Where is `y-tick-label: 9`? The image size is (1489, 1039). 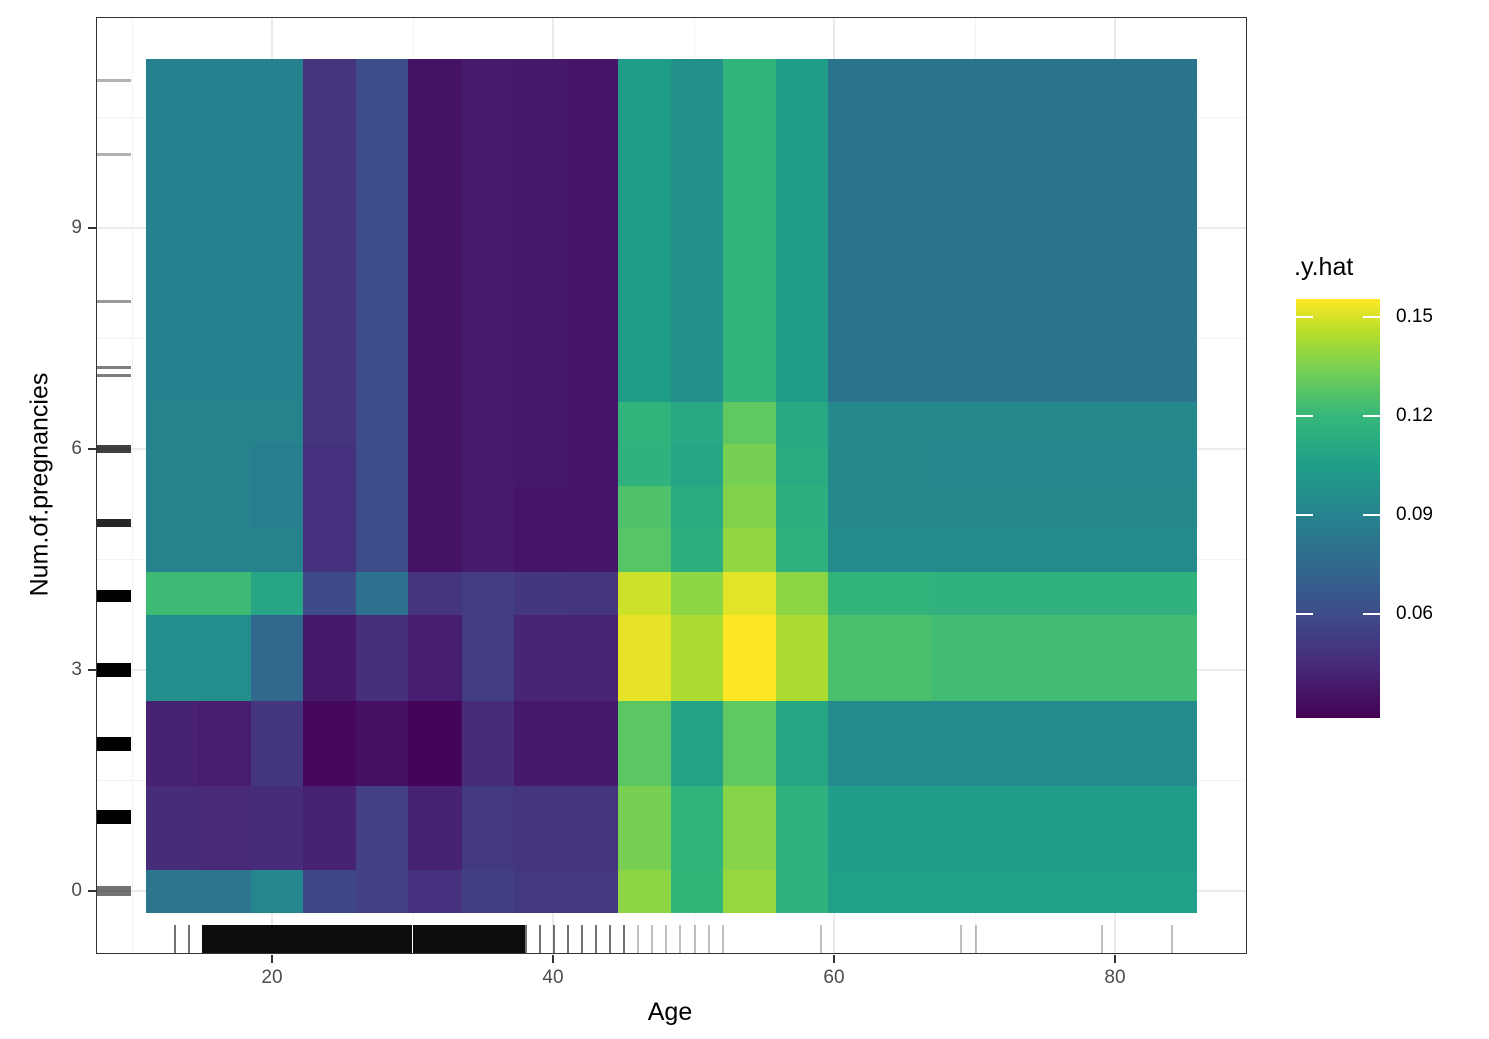 y-tick-label: 9 is located at coordinates (76, 227).